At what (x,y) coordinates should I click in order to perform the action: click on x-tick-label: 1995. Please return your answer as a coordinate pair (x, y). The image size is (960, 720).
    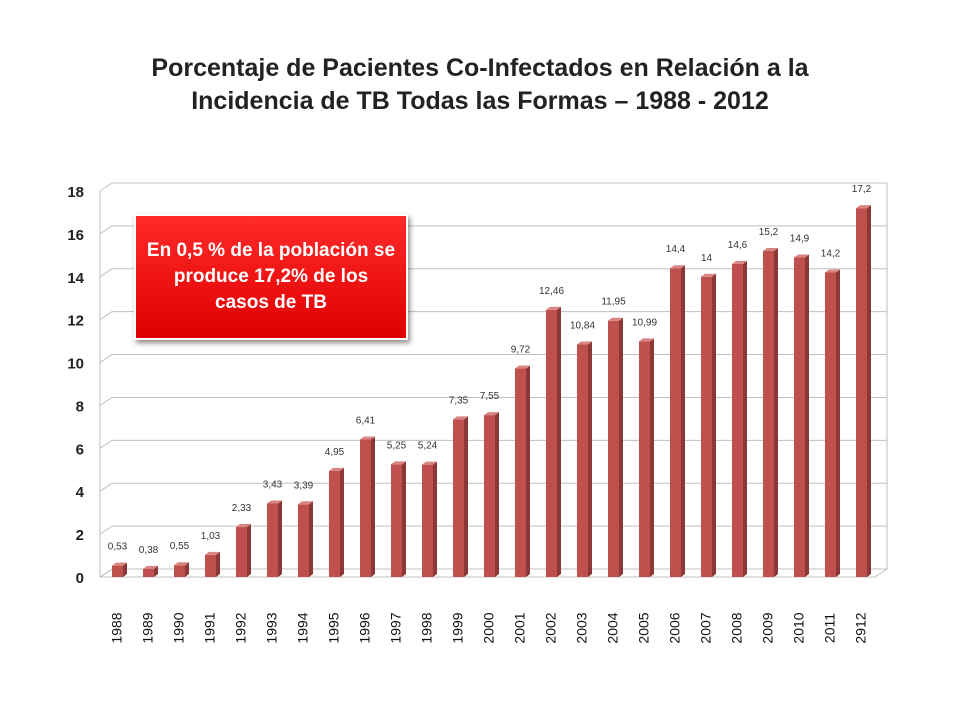
    Looking at the image, I should click on (334, 627).